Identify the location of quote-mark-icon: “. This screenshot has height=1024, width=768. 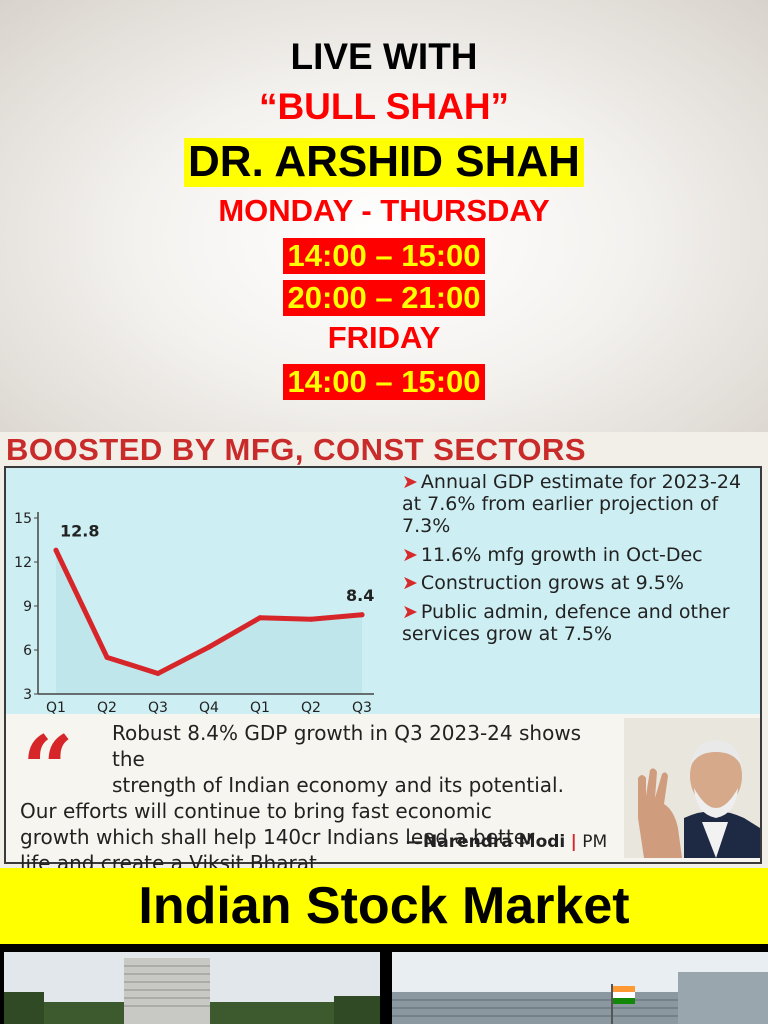
(48, 769).